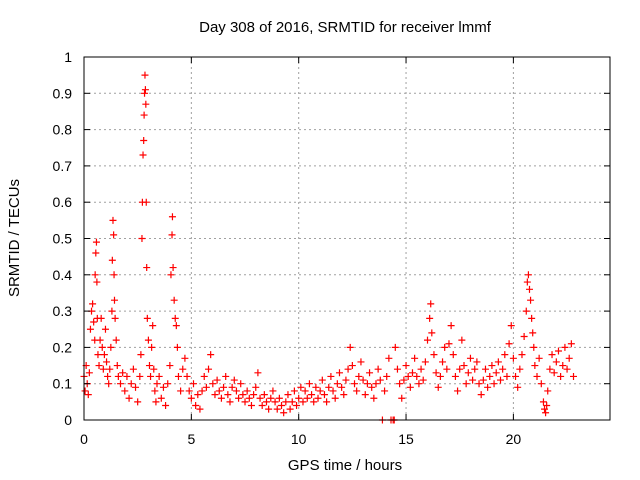 The image size is (640, 480). I want to click on y-tick-label: 0.5, so click(63, 239).